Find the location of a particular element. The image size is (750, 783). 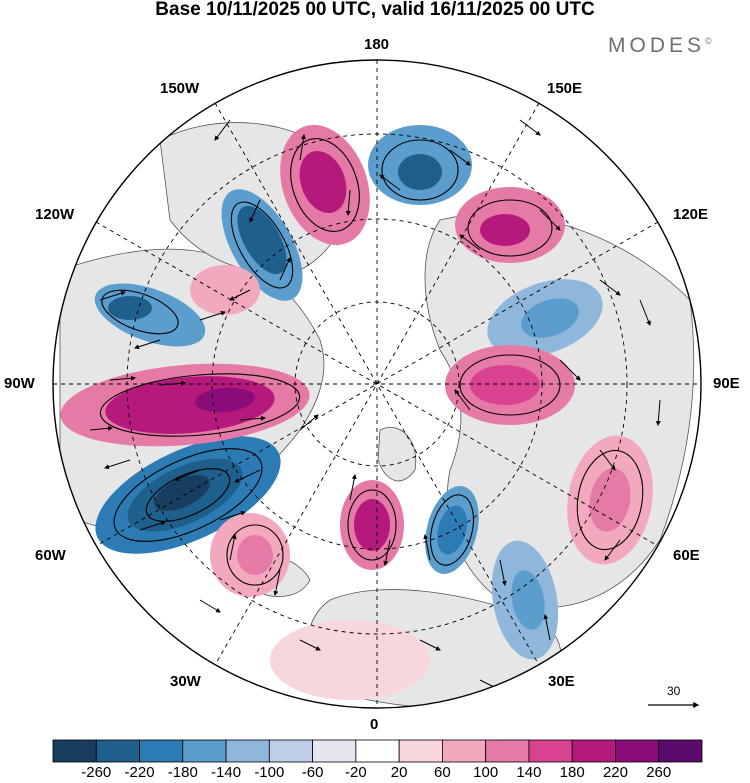

colorbar-tick-label: -260 is located at coordinates (96, 772).